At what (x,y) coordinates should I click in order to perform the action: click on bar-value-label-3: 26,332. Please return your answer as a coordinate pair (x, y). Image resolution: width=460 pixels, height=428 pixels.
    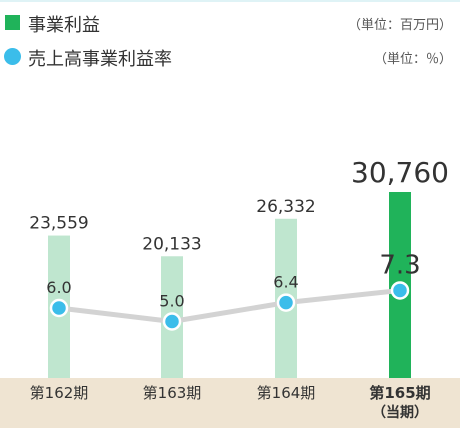
    Looking at the image, I should click on (285, 207).